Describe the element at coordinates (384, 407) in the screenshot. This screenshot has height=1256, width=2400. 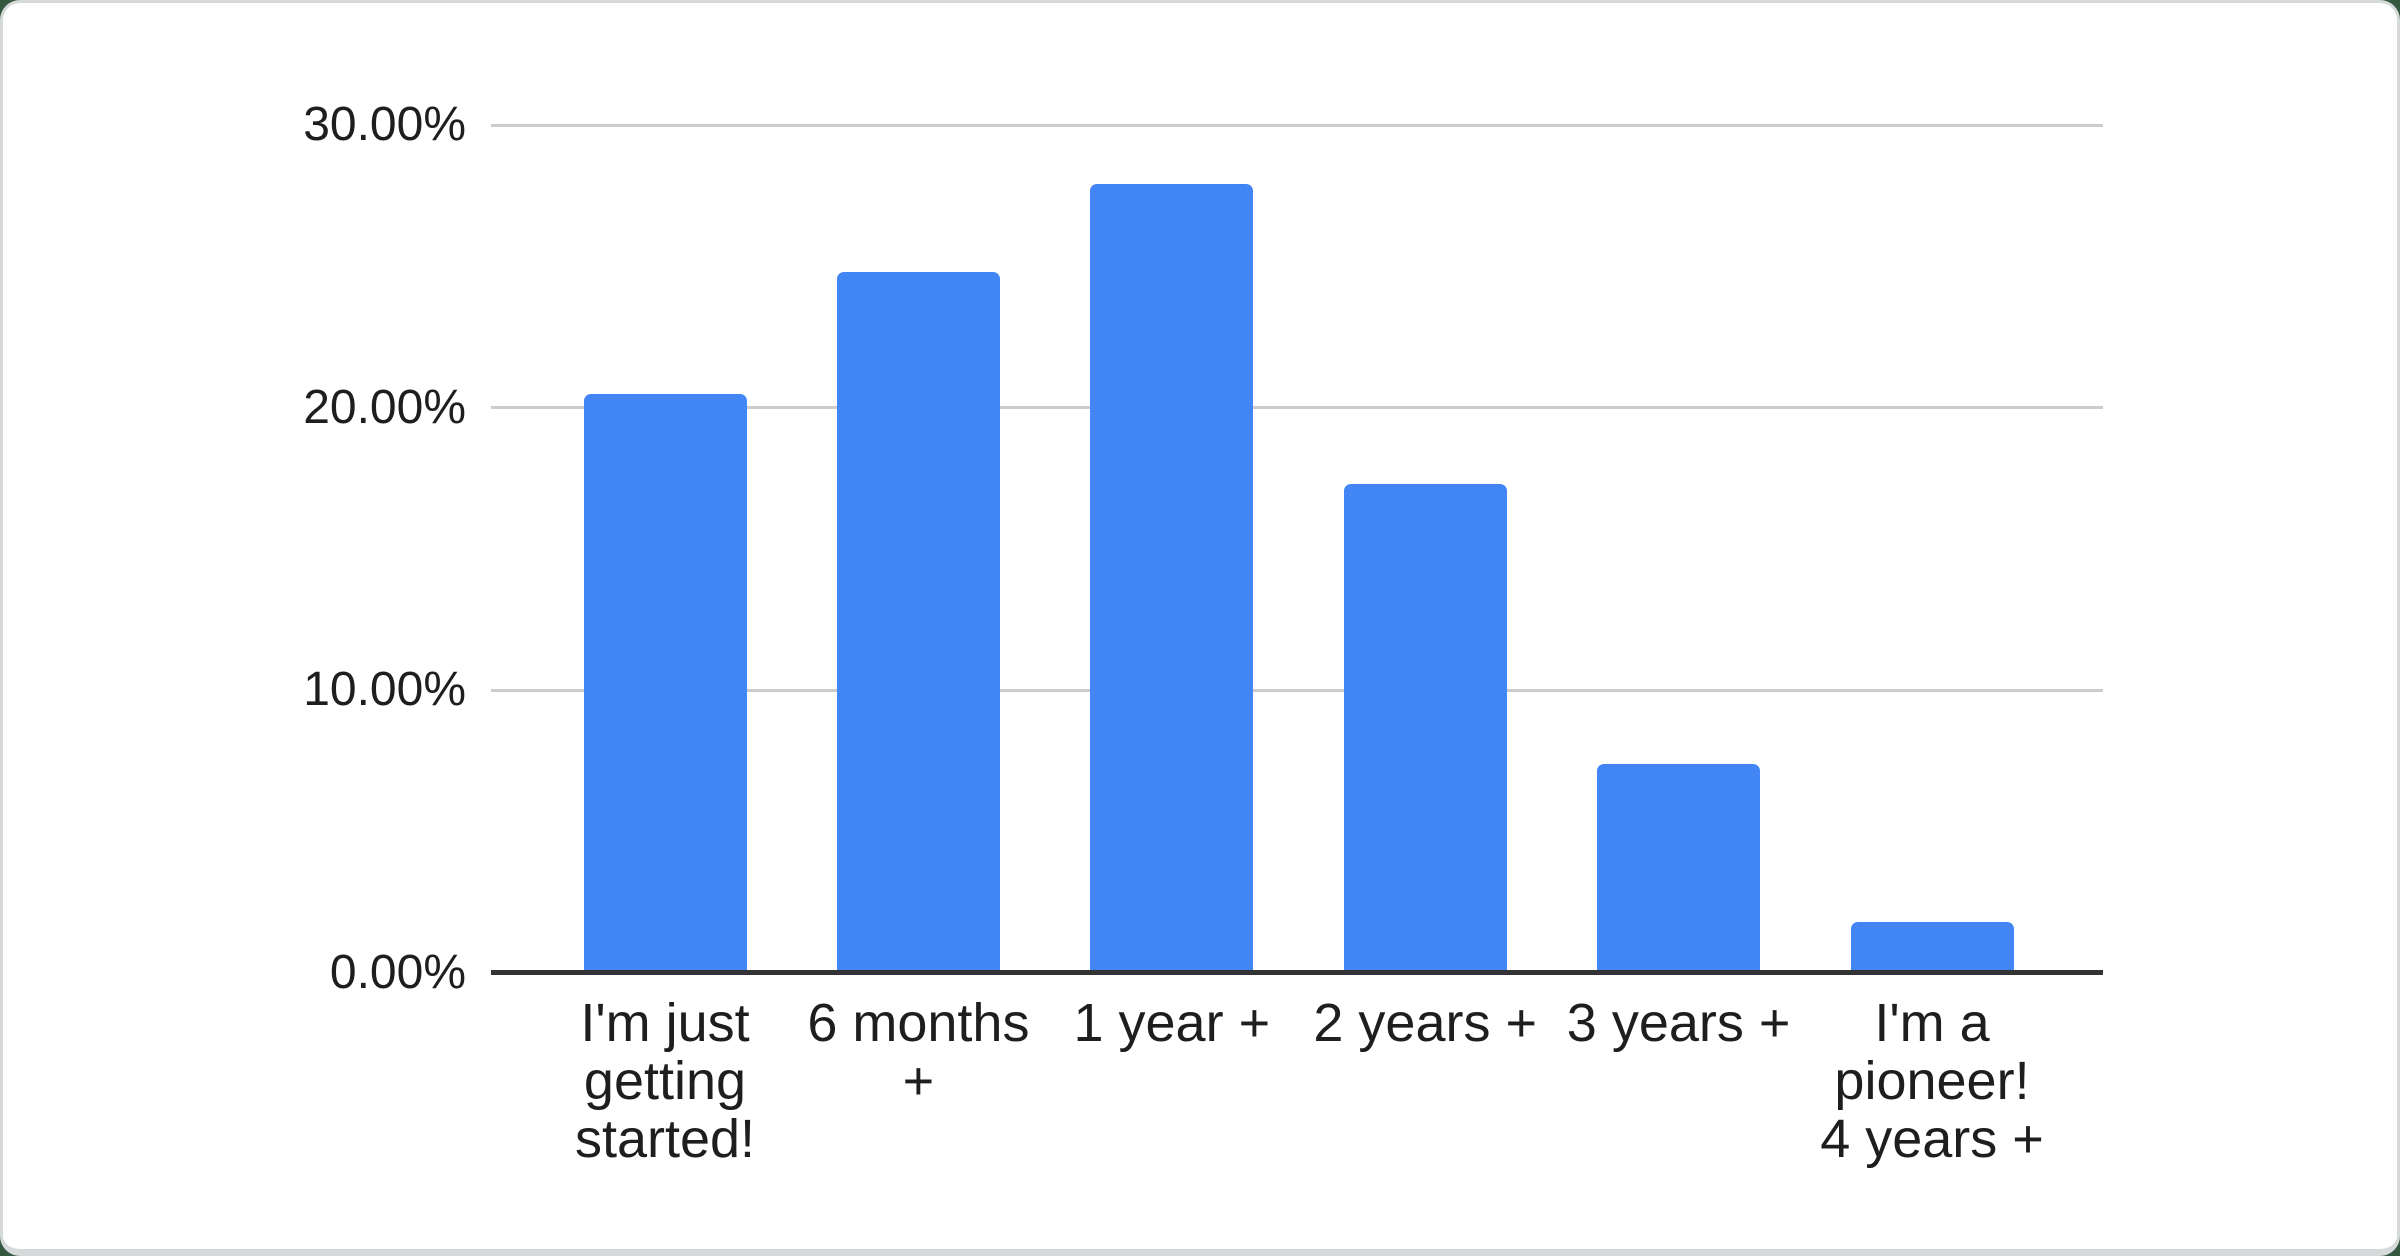
I see `y-axis-tick-label: 20.00%` at that location.